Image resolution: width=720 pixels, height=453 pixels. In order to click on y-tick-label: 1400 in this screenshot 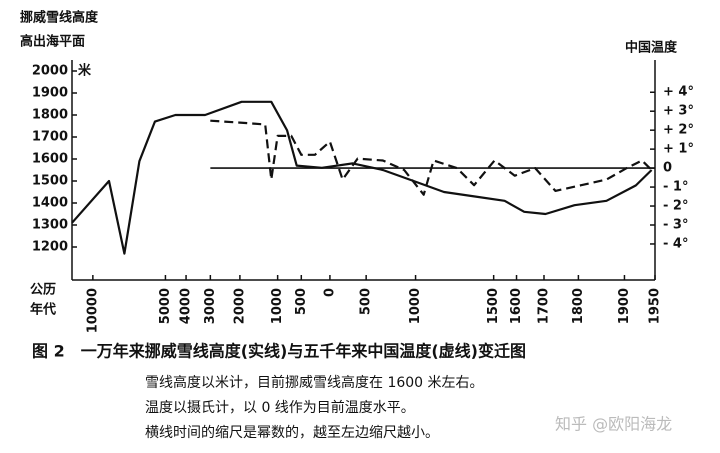, I will do `click(50, 203)`.